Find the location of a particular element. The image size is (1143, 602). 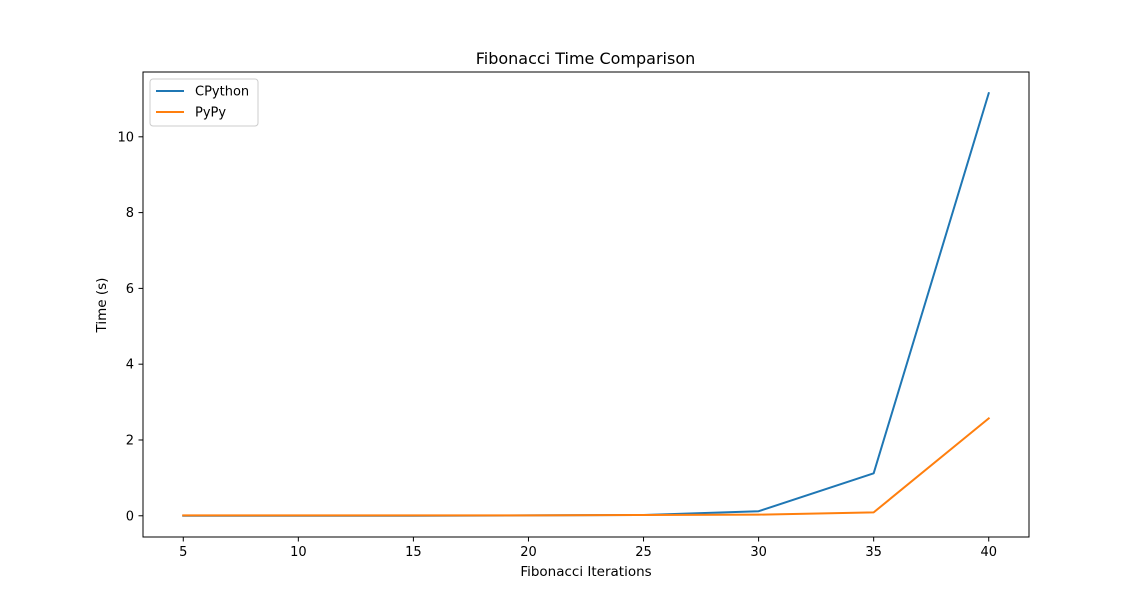

y-axis-label: Time (s) is located at coordinates (102, 306).